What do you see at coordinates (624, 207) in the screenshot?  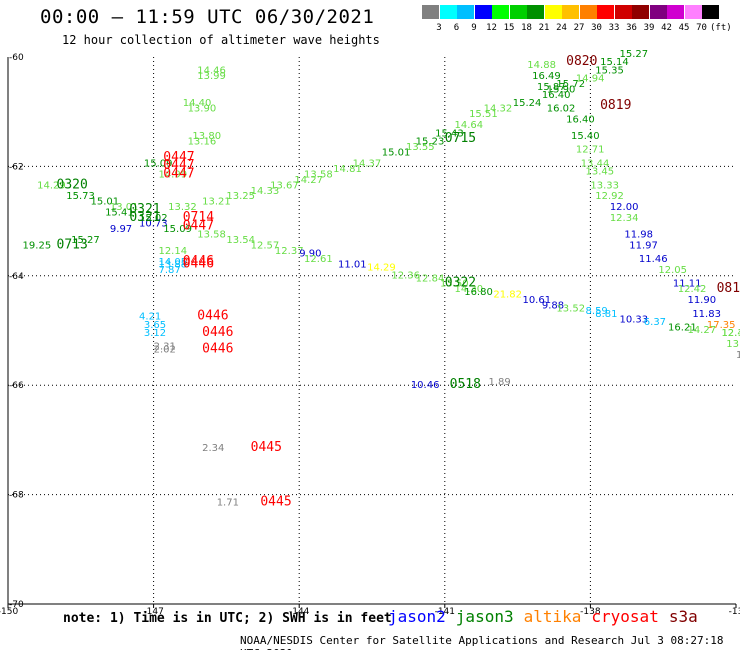 I see `wave-height-label: 12.00` at bounding box center [624, 207].